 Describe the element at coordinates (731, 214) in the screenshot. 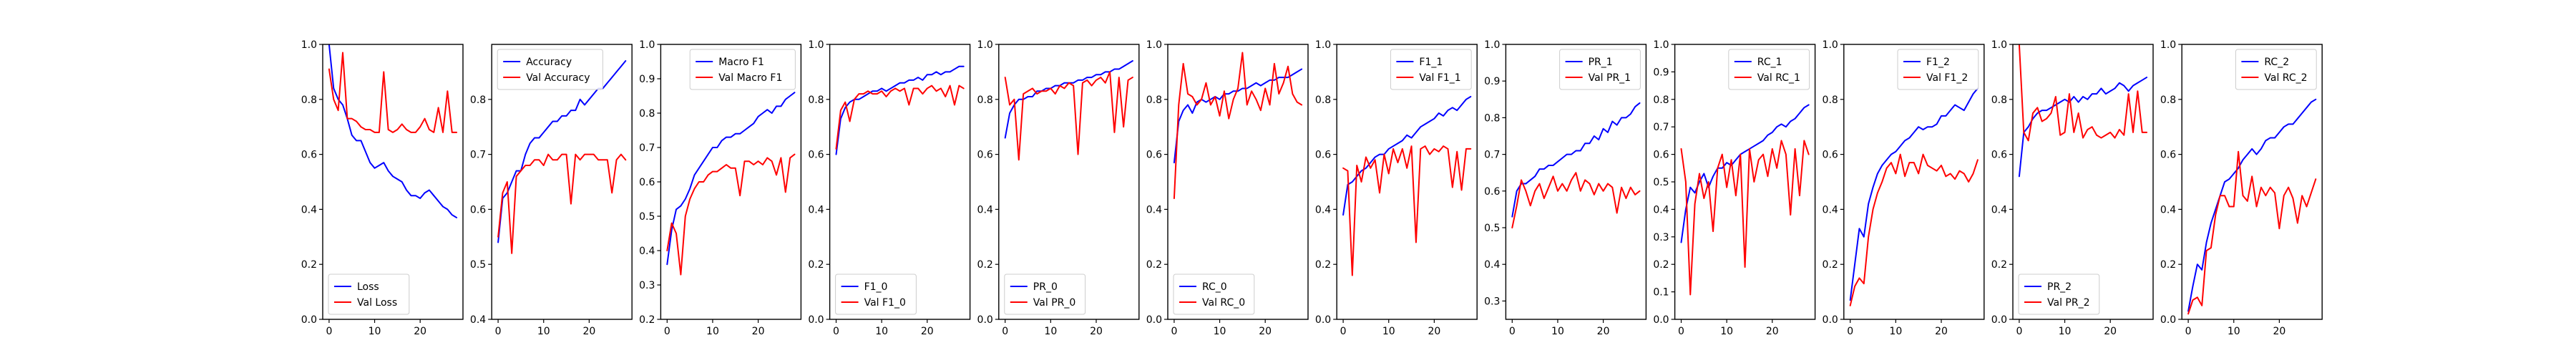

I see `series-line-val-macro-f1` at that location.